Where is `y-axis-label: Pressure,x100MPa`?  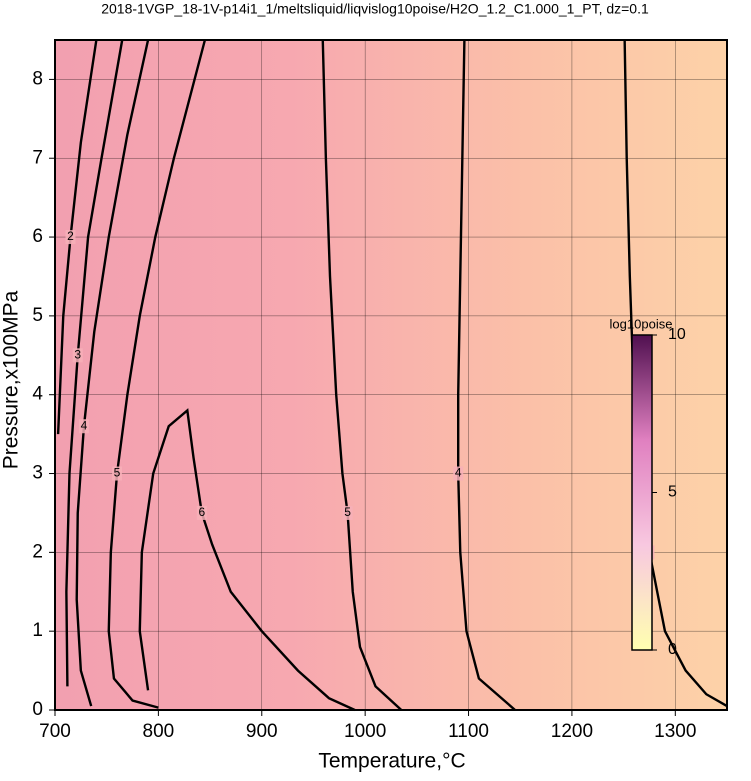
y-axis-label: Pressure,x100MPa is located at coordinates (11, 379).